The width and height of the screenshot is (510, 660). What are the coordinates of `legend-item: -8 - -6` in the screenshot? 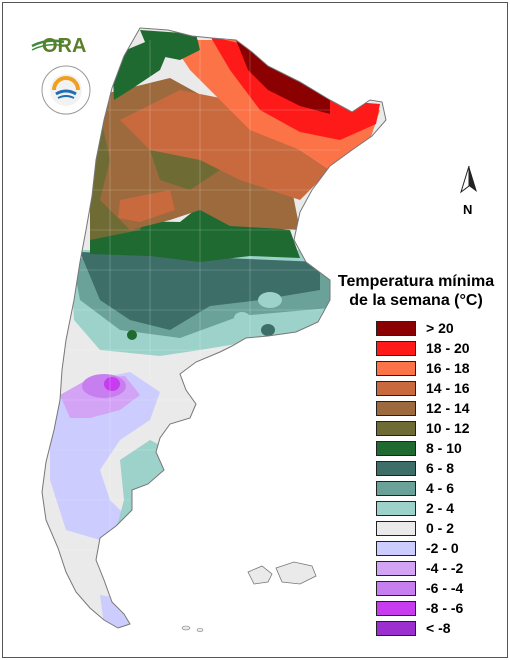 It's located at (441, 609).